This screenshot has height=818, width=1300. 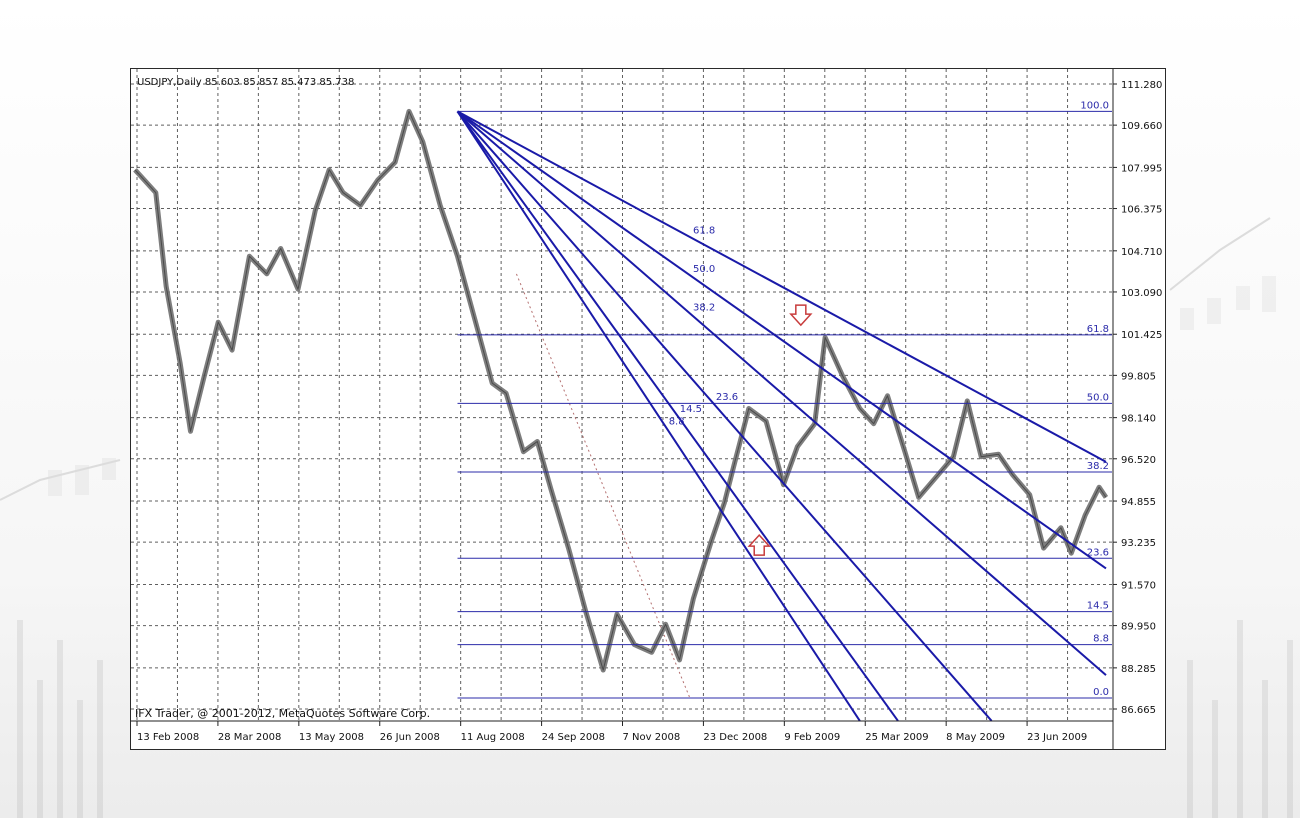 I want to click on dotted-trendline, so click(x=603, y=486).